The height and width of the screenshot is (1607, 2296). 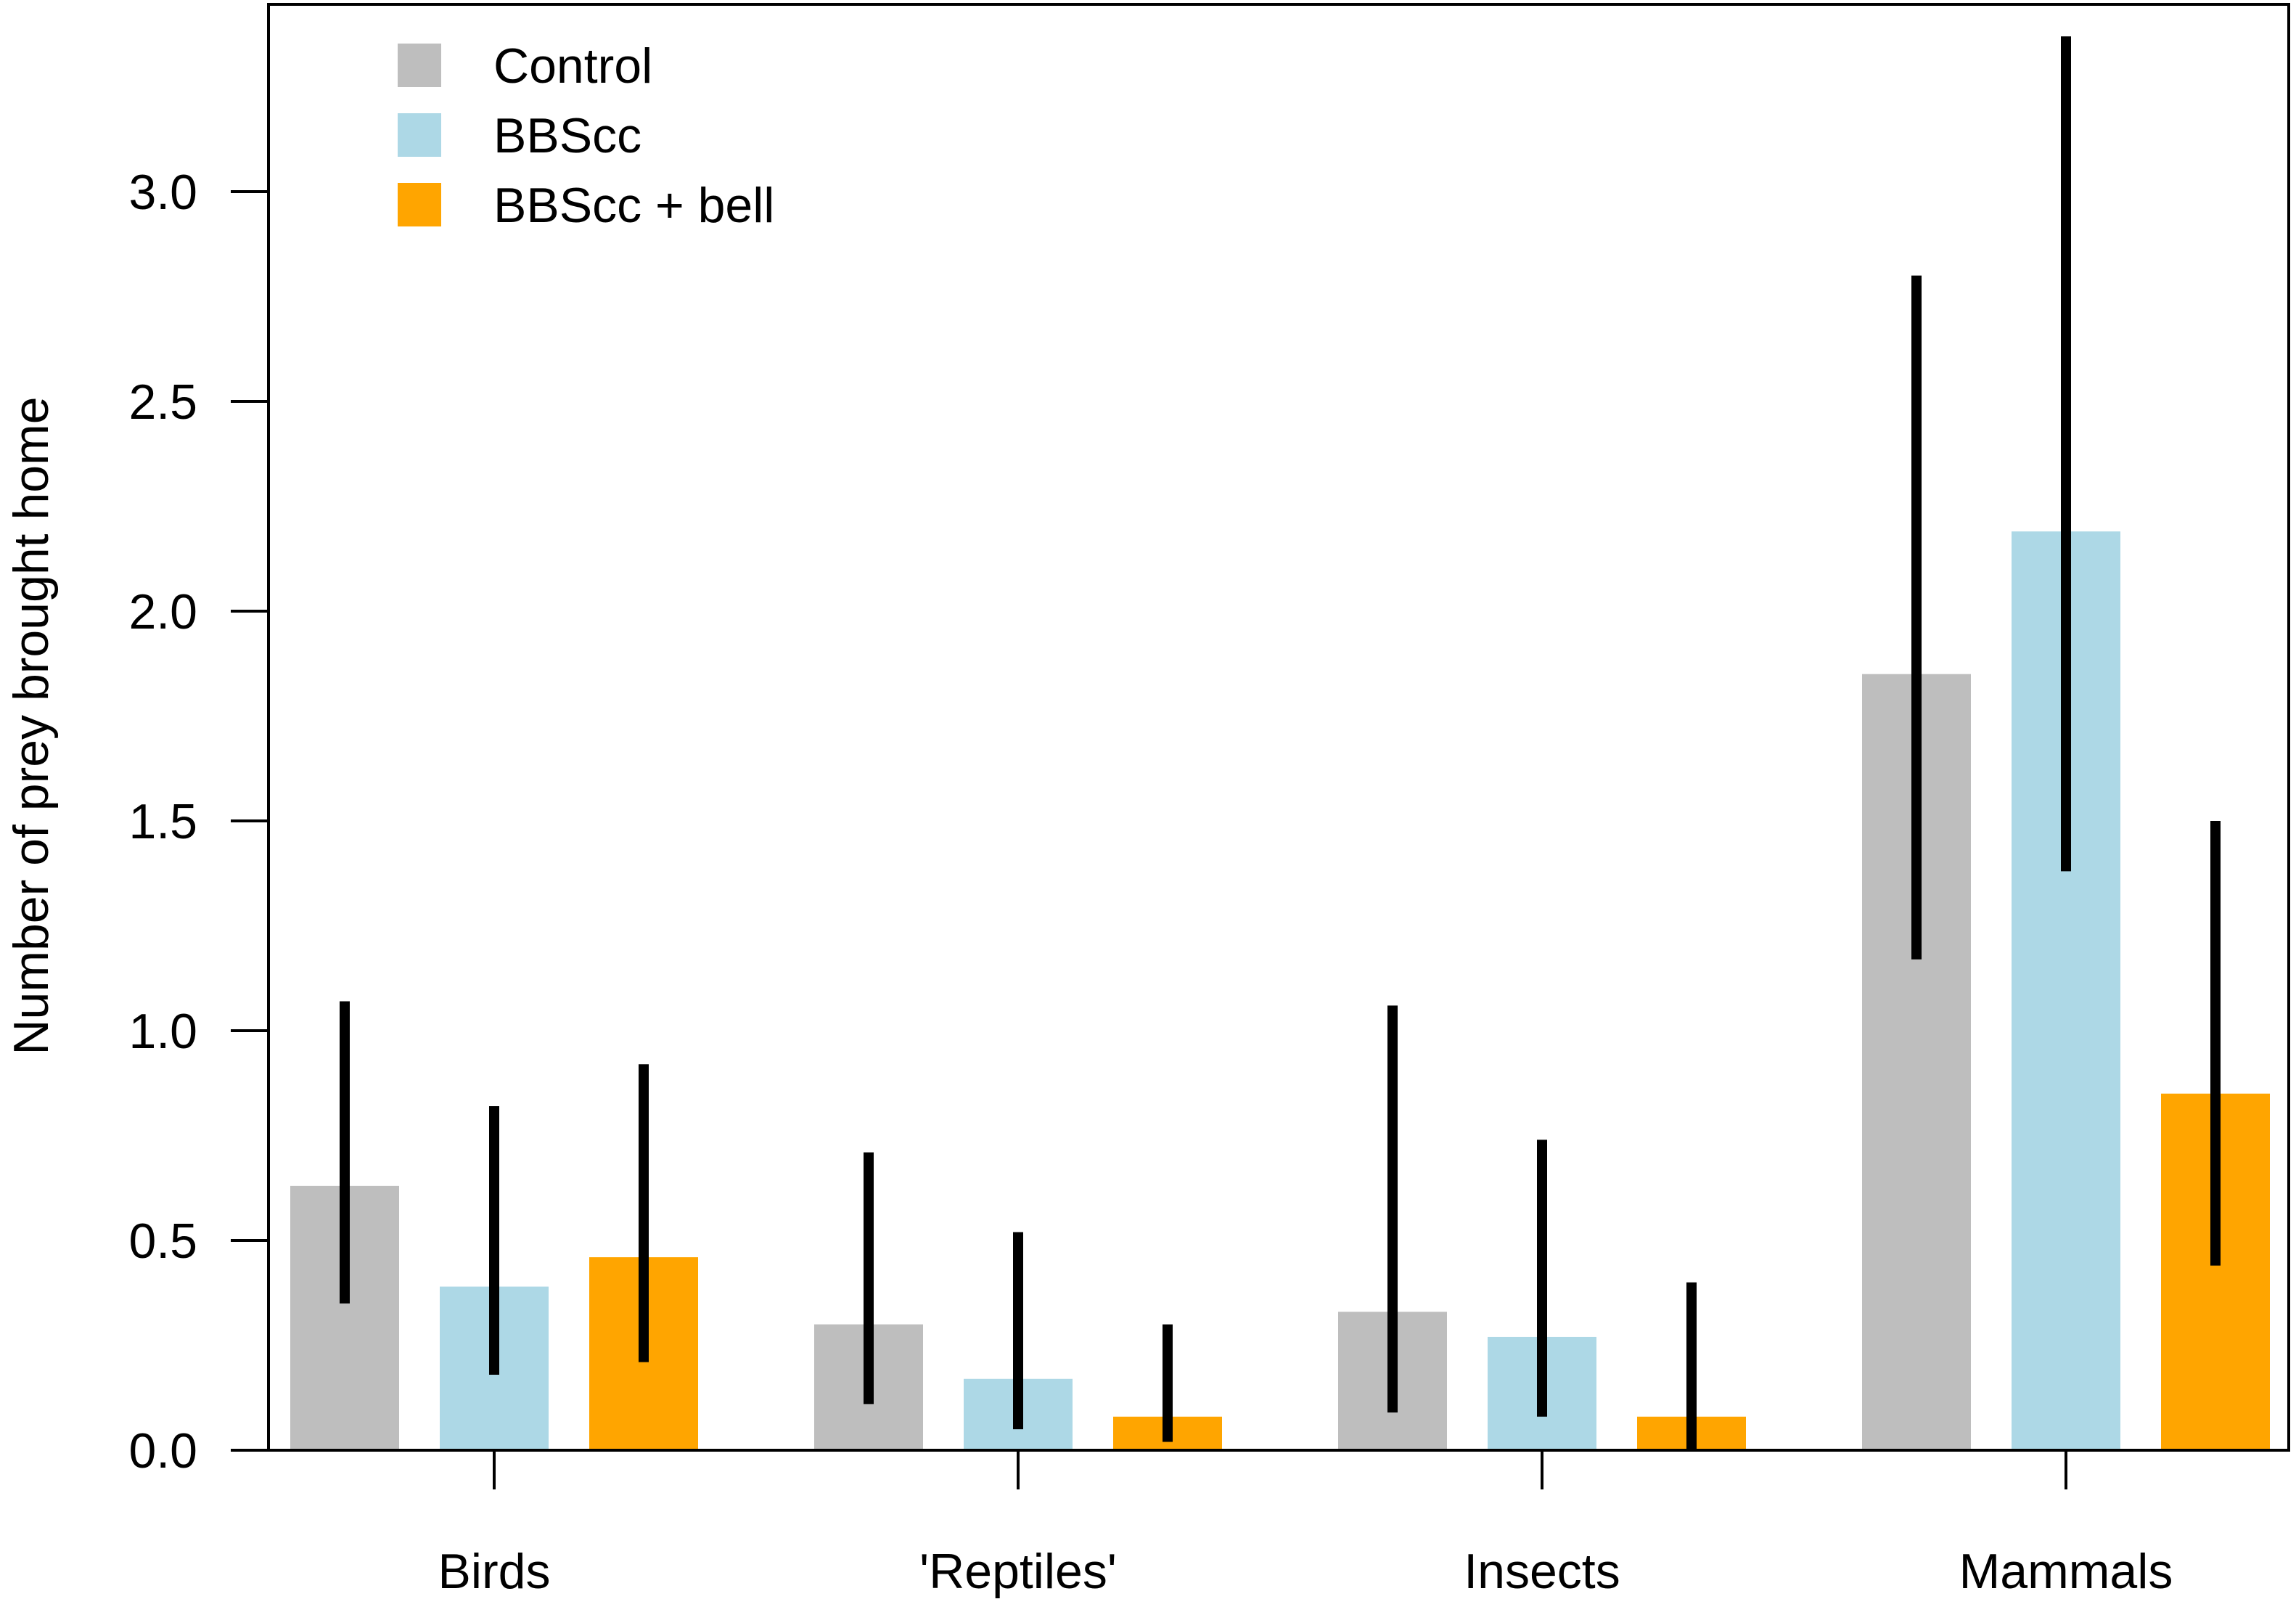 What do you see at coordinates (31, 726) in the screenshot?
I see `y-axis-label: Number of prey brought home` at bounding box center [31, 726].